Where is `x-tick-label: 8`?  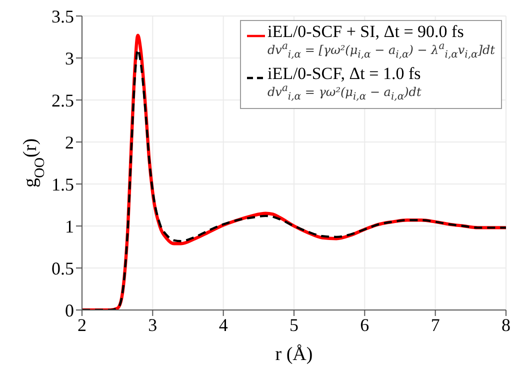 x-tick-label: 8 is located at coordinates (506, 324).